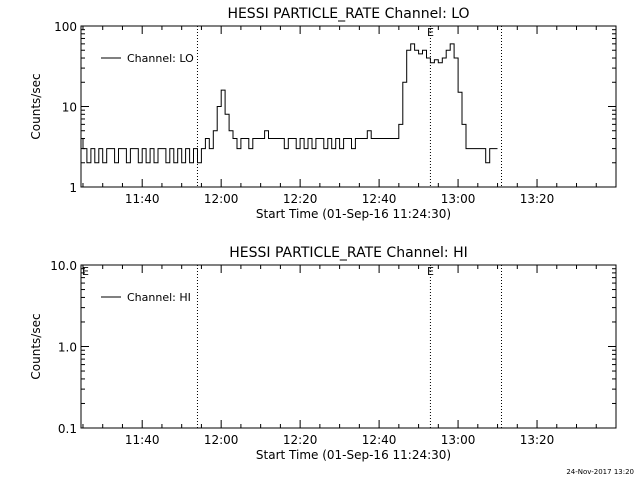 This screenshot has width=640, height=480. Describe the element at coordinates (73, 188) in the screenshot. I see `y-tick-label: 1` at that location.